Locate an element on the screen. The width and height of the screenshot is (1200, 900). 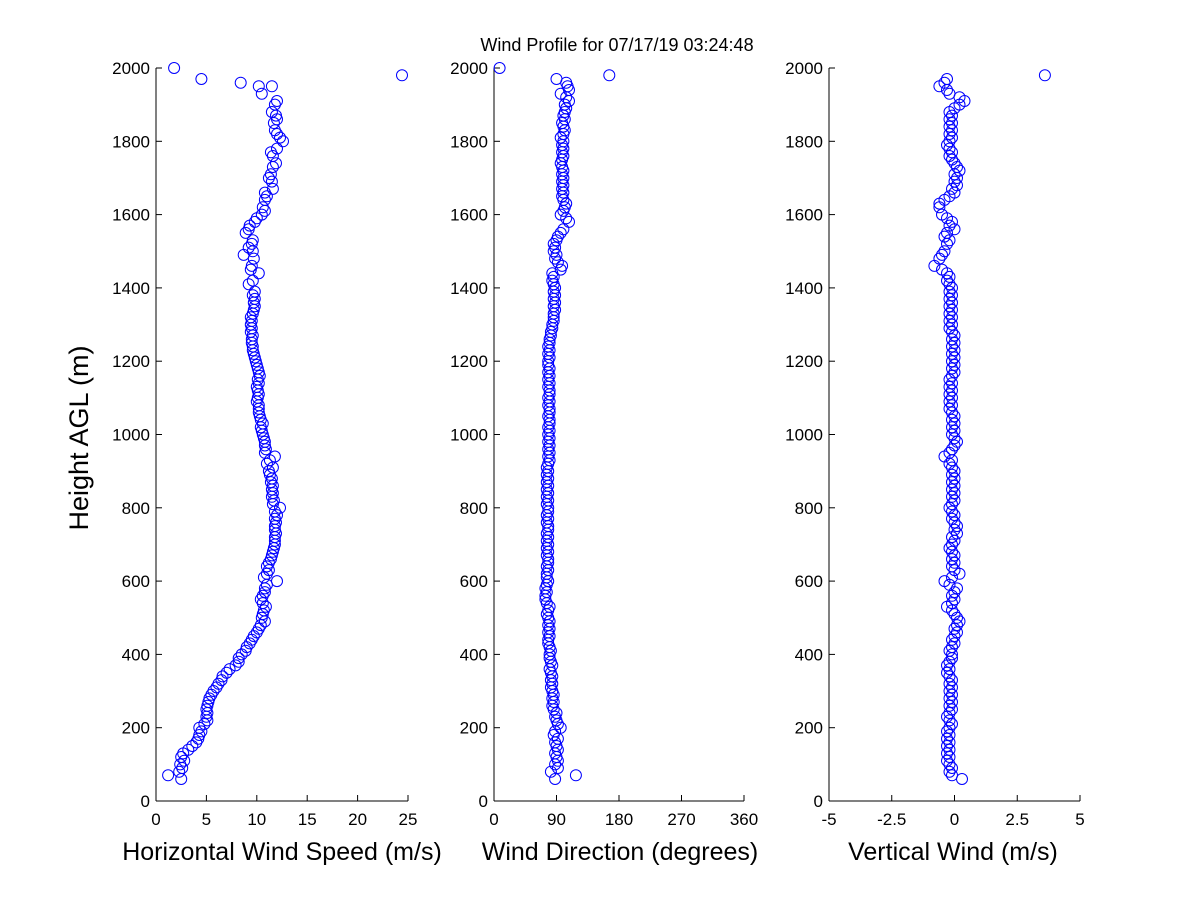
y-tick-label: 1600 is located at coordinates (804, 215).